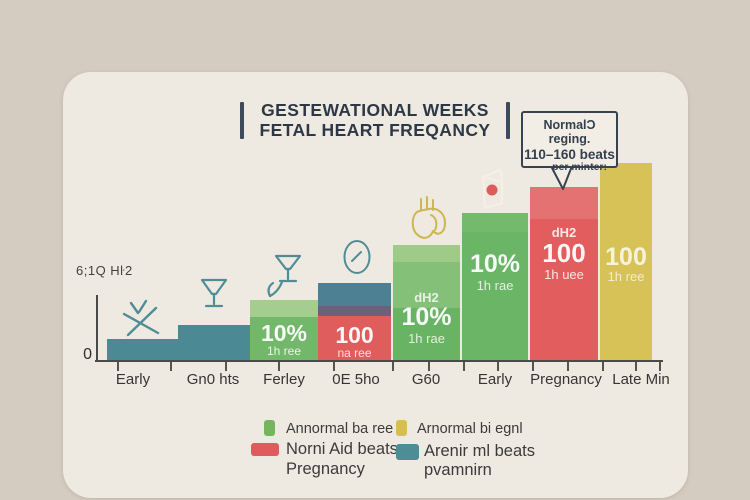  Describe the element at coordinates (325, 469) in the screenshot. I see `legend-label-red-2: Pregnancy` at that location.